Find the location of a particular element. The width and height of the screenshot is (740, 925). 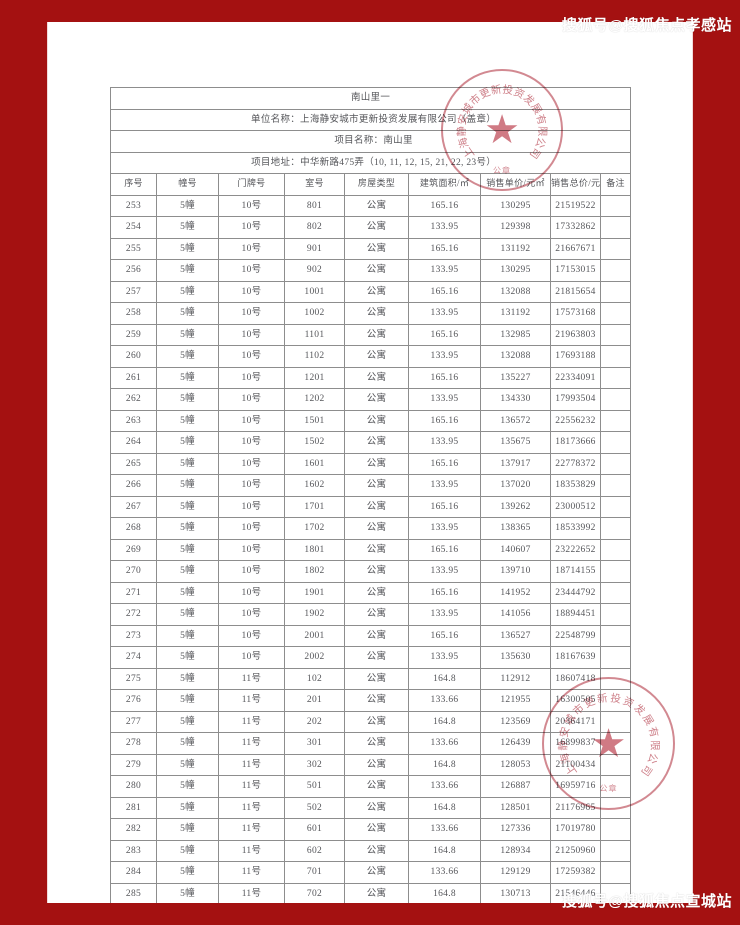

cell-7: 21667671 is located at coordinates (575, 248).